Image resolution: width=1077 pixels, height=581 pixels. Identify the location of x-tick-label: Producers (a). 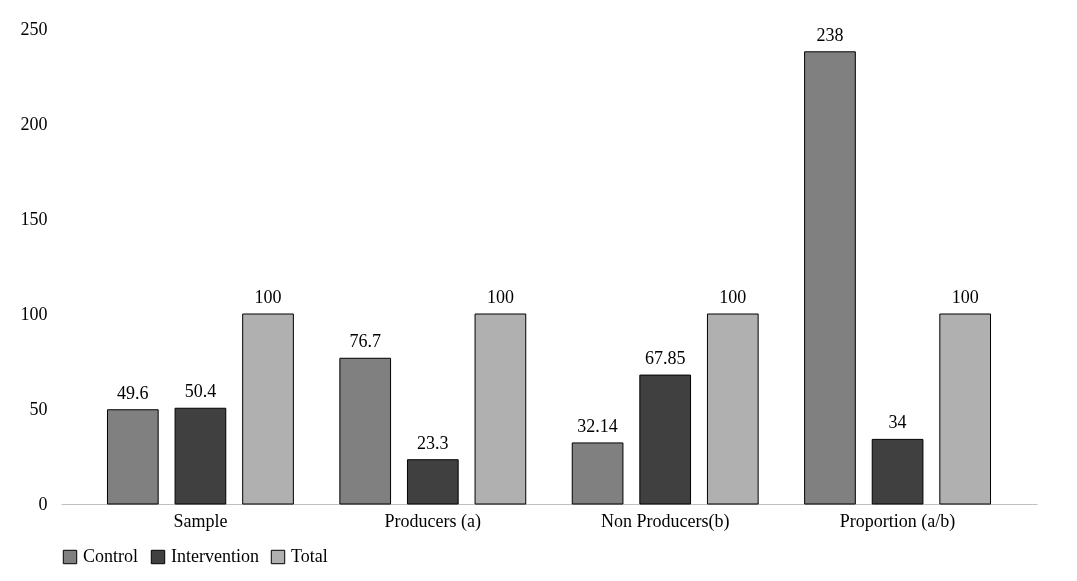
(433, 521).